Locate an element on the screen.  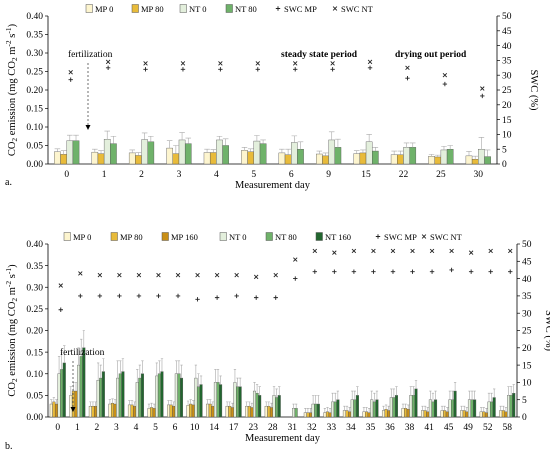
x-tick-label: 6 is located at coordinates (175, 428).